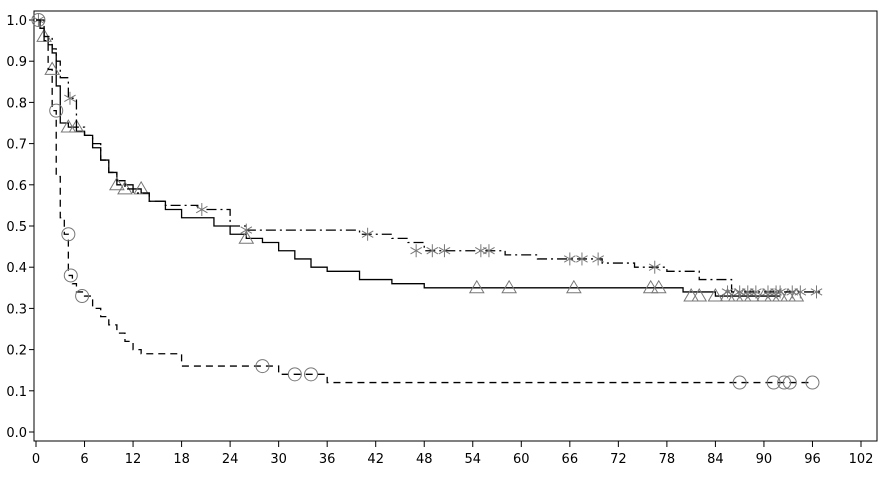 The height and width of the screenshot is (480, 887). I want to click on y-tick-label: 0.8, so click(16, 103).